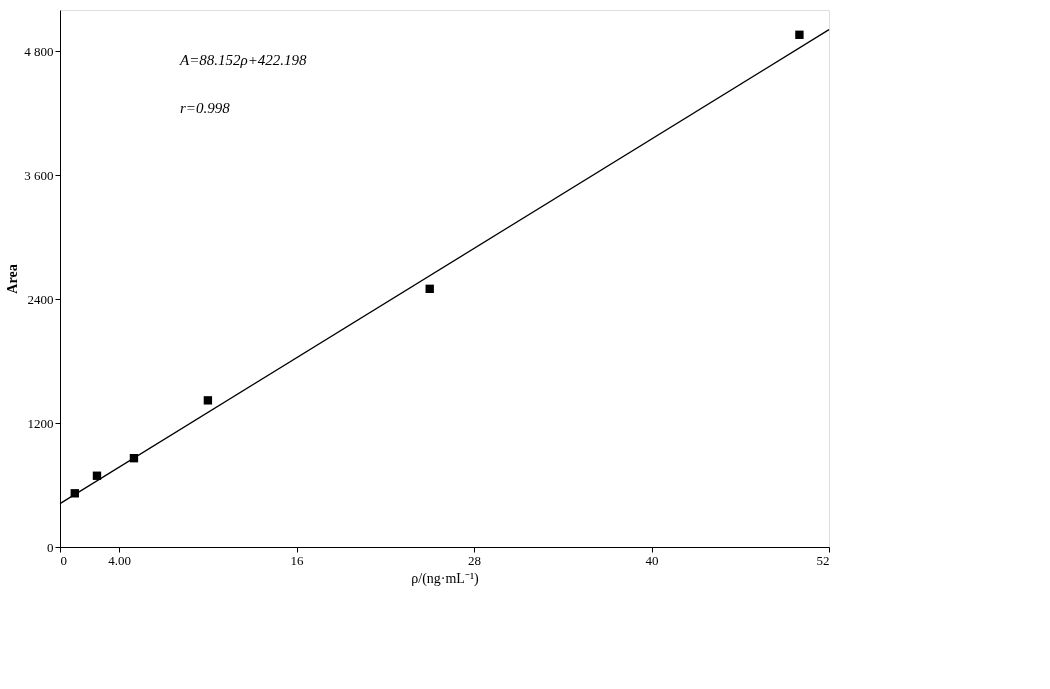 Image resolution: width=1050 pixels, height=689 pixels. What do you see at coordinates (63, 560) in the screenshot?
I see `x-tick-label: 0` at bounding box center [63, 560].